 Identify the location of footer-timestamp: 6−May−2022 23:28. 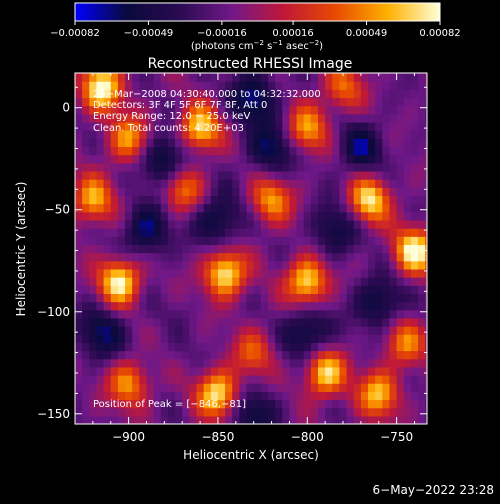
(434, 490).